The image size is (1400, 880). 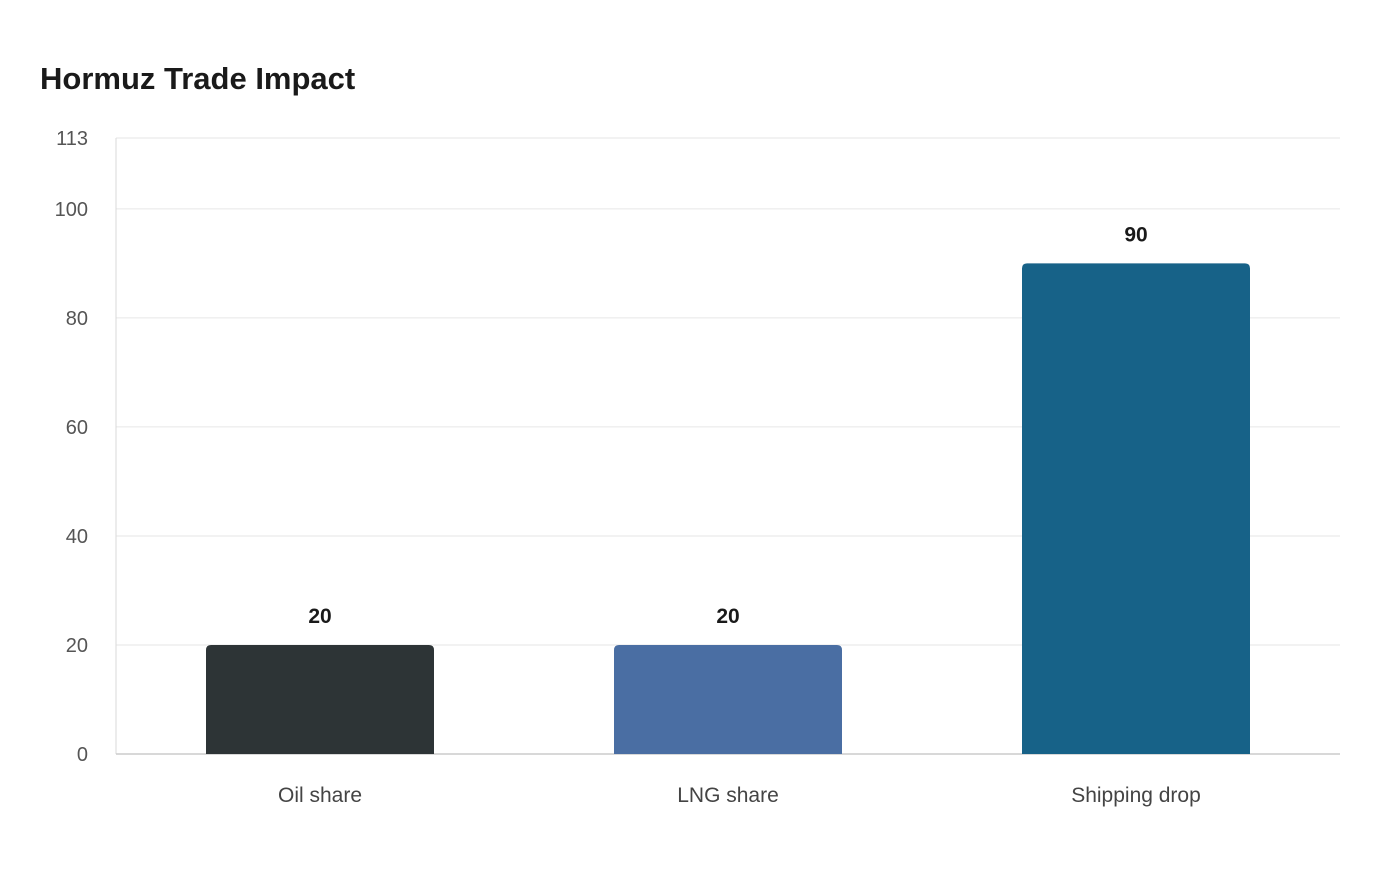 I want to click on bar-lng-share, so click(x=728, y=699).